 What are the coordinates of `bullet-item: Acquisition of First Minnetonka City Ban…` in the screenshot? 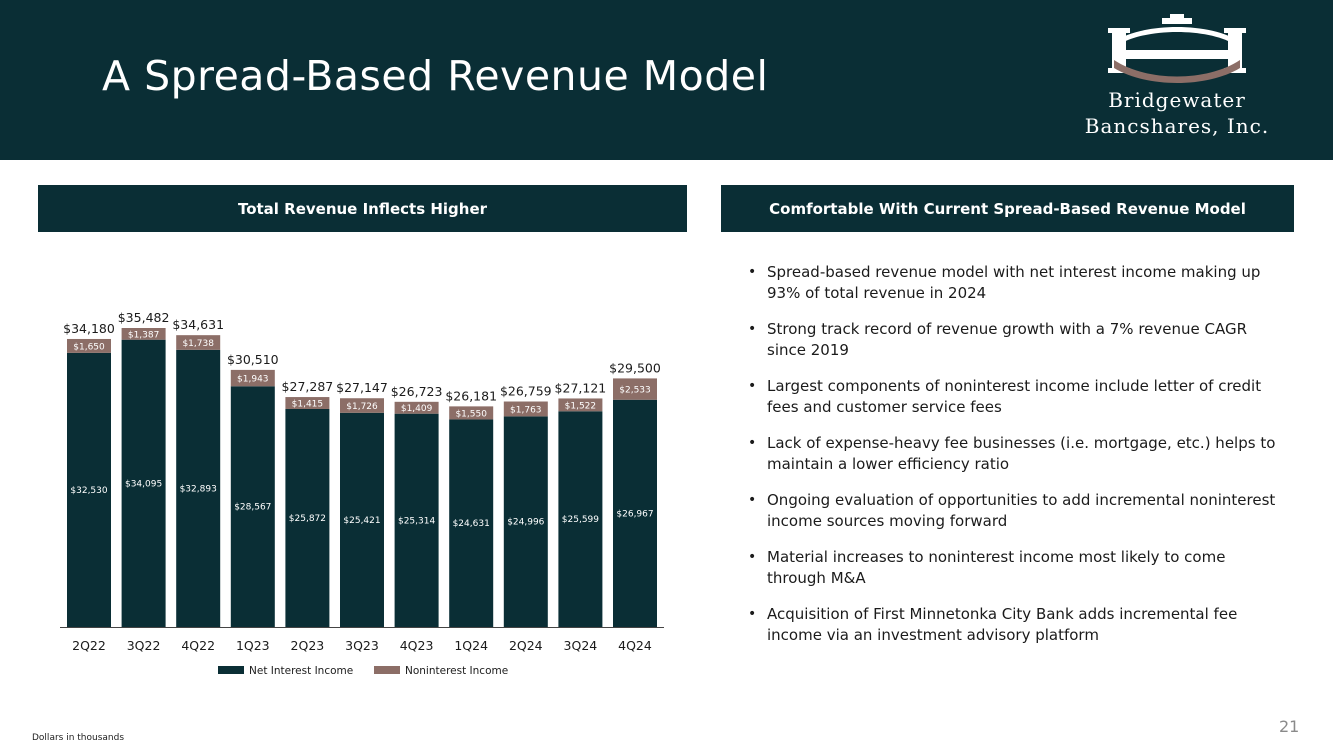 It's located at (1018, 624).